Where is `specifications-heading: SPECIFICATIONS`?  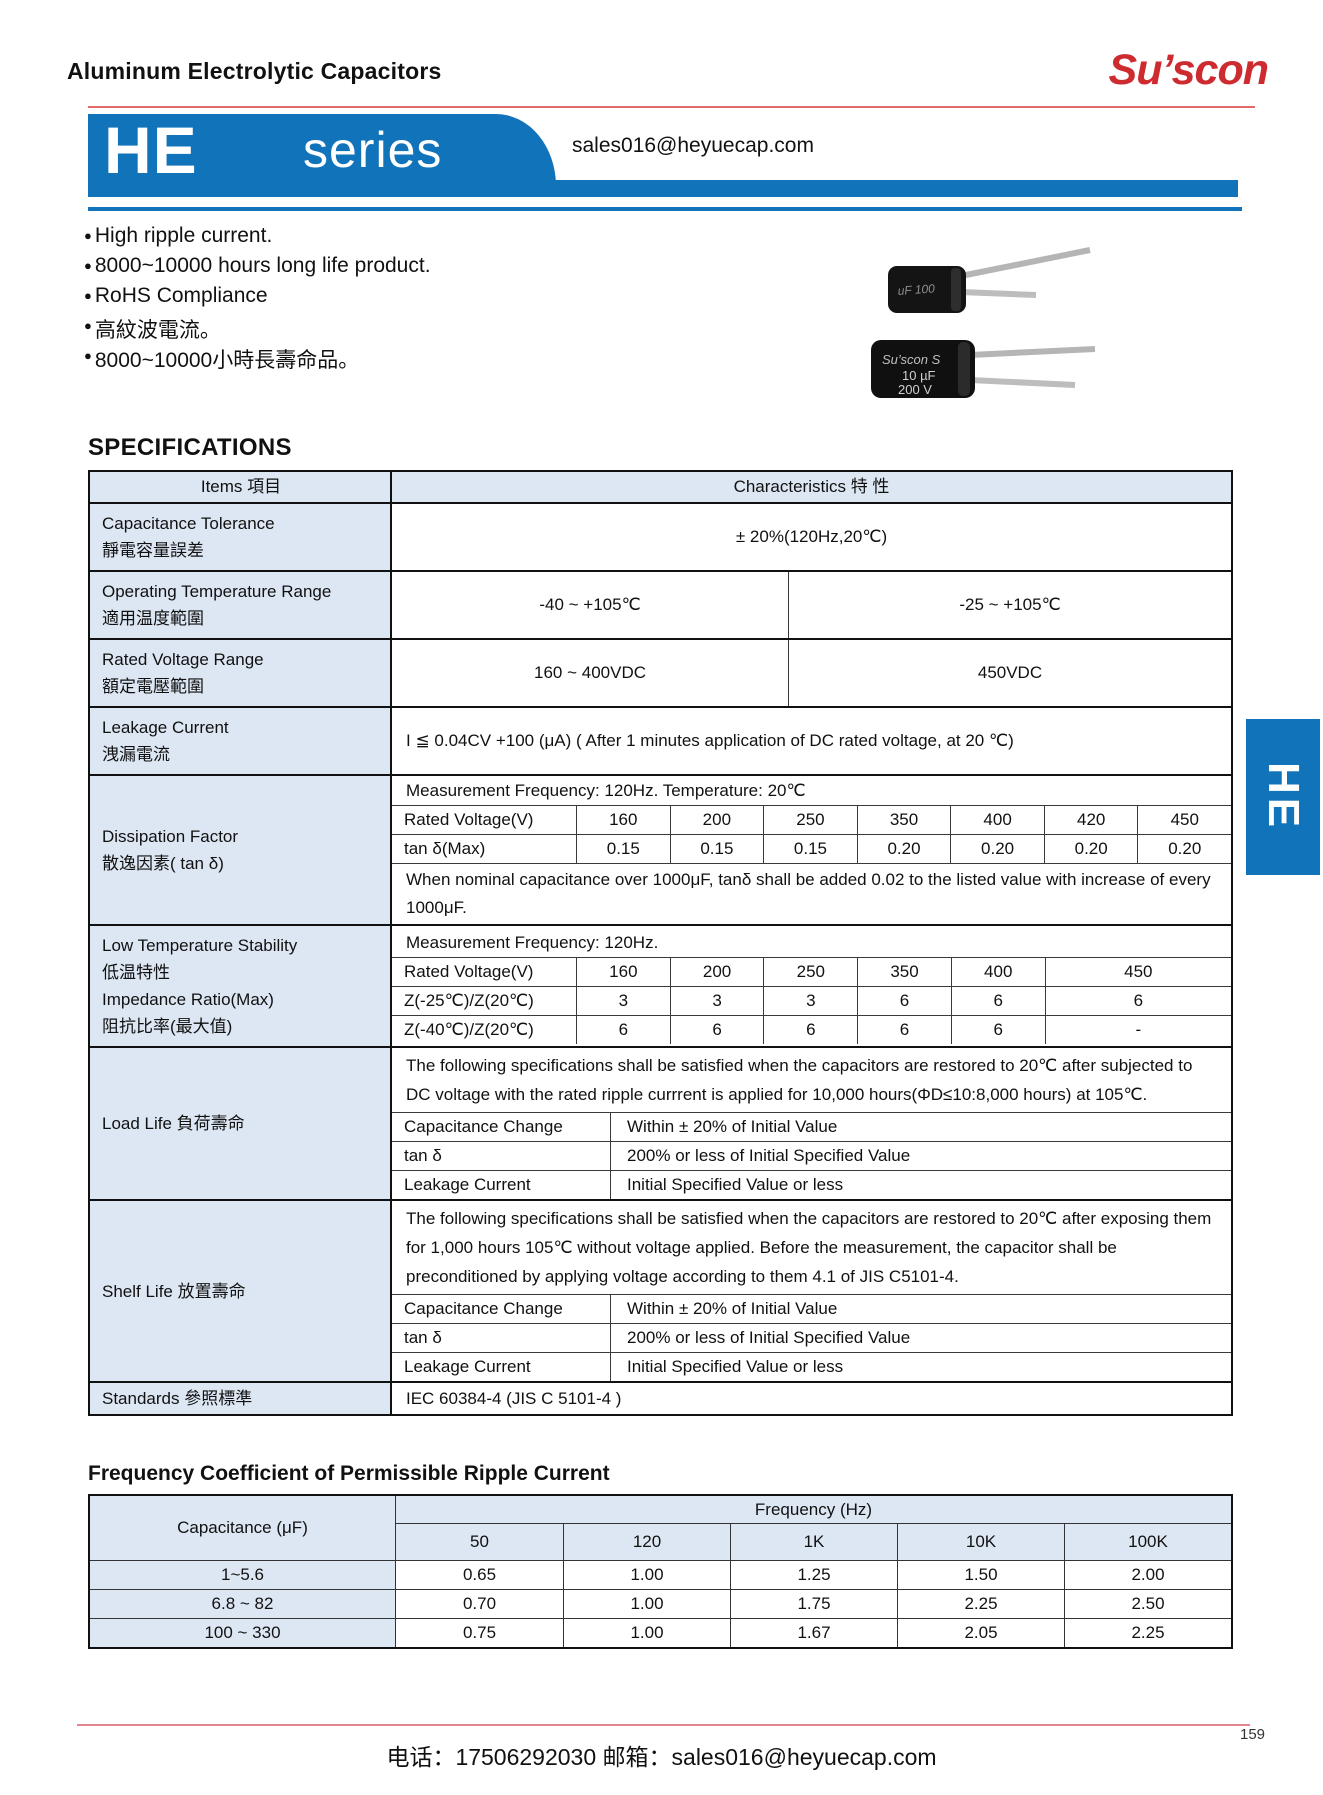 specifications-heading: SPECIFICATIONS is located at coordinates (190, 447).